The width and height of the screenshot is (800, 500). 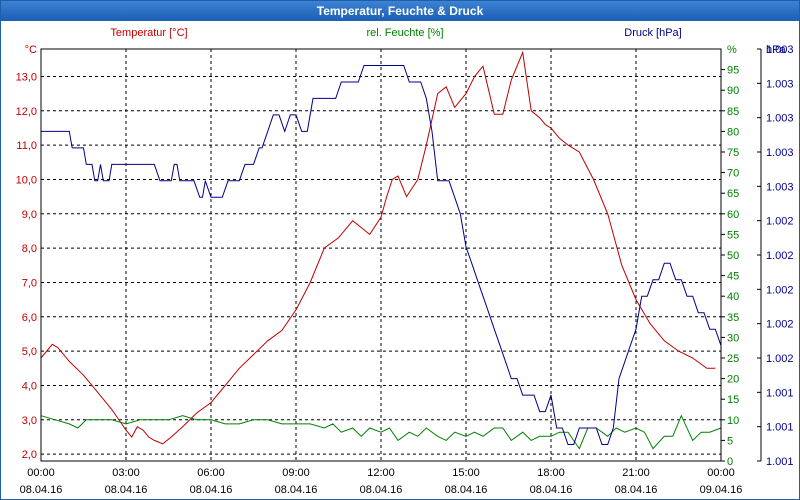 I want to click on humidity-tick-label: 35, so click(x=733, y=318).